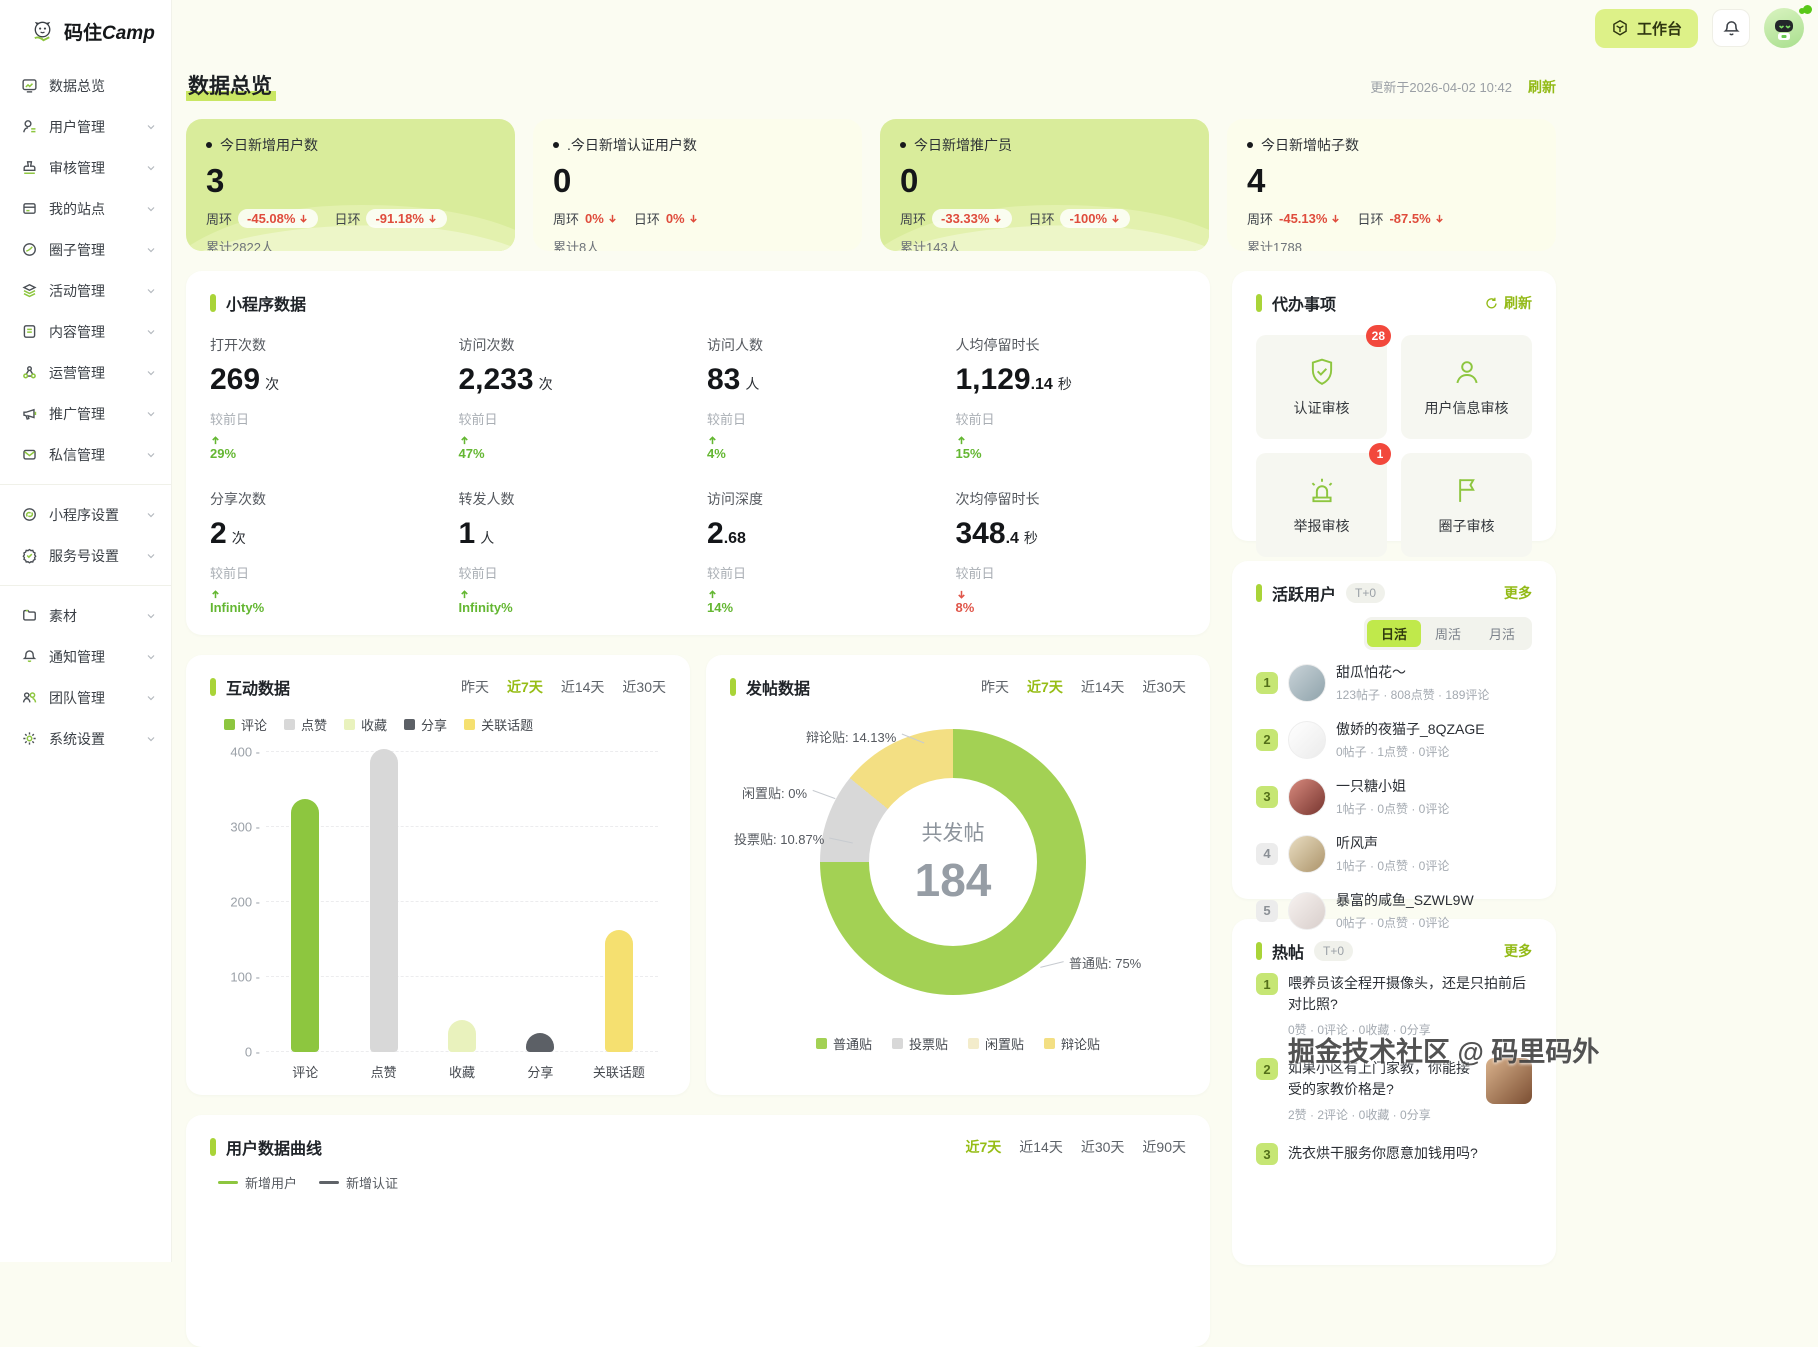 Image resolution: width=1818 pixels, height=1347 pixels. I want to click on seg-tab-月活: 月活, so click(1502, 633).